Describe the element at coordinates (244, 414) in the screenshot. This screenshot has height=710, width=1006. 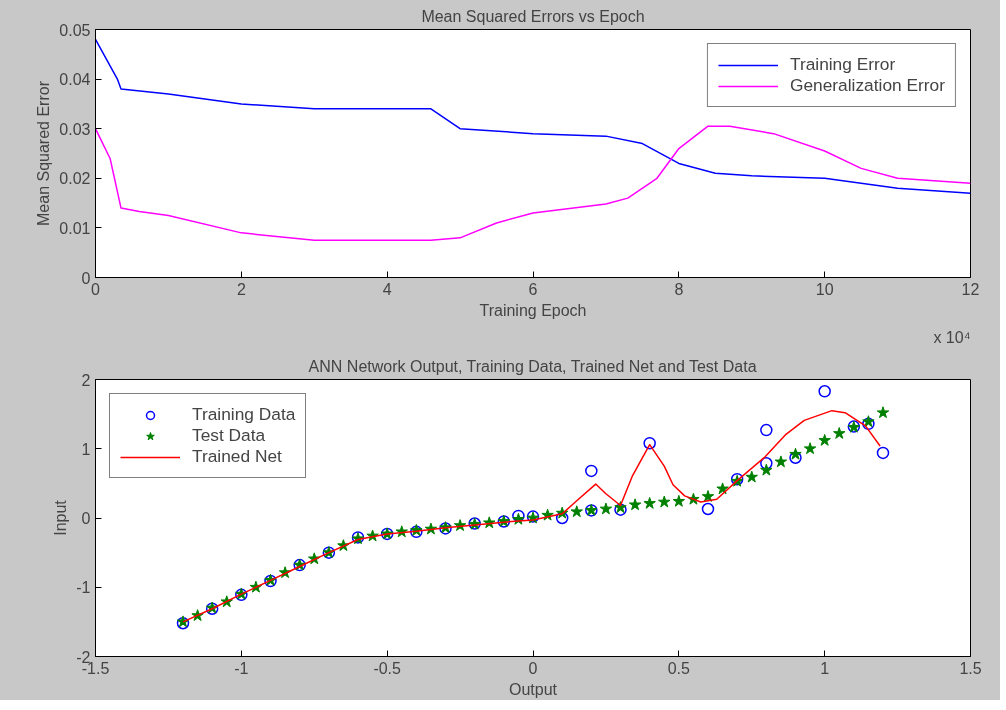
I see `legend-label: Training Data` at that location.